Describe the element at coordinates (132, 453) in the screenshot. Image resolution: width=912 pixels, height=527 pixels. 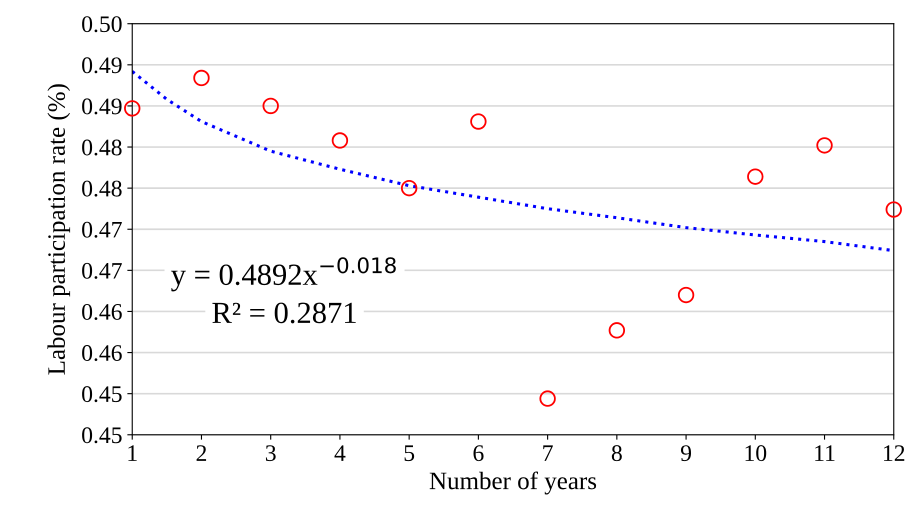
I see `x-tick-label: 1` at that location.